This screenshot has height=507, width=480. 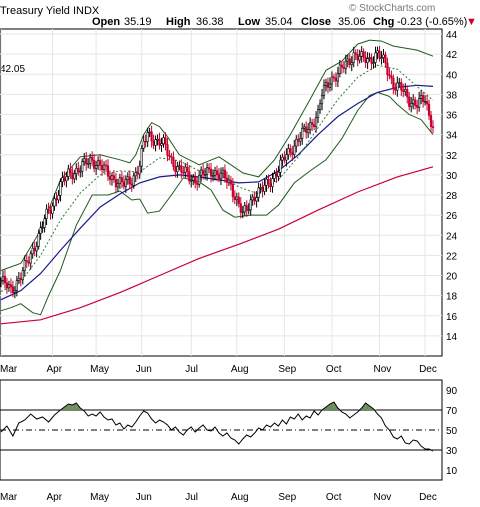 What do you see at coordinates (191, 369) in the screenshot?
I see `x-tick-label: Jul` at bounding box center [191, 369].